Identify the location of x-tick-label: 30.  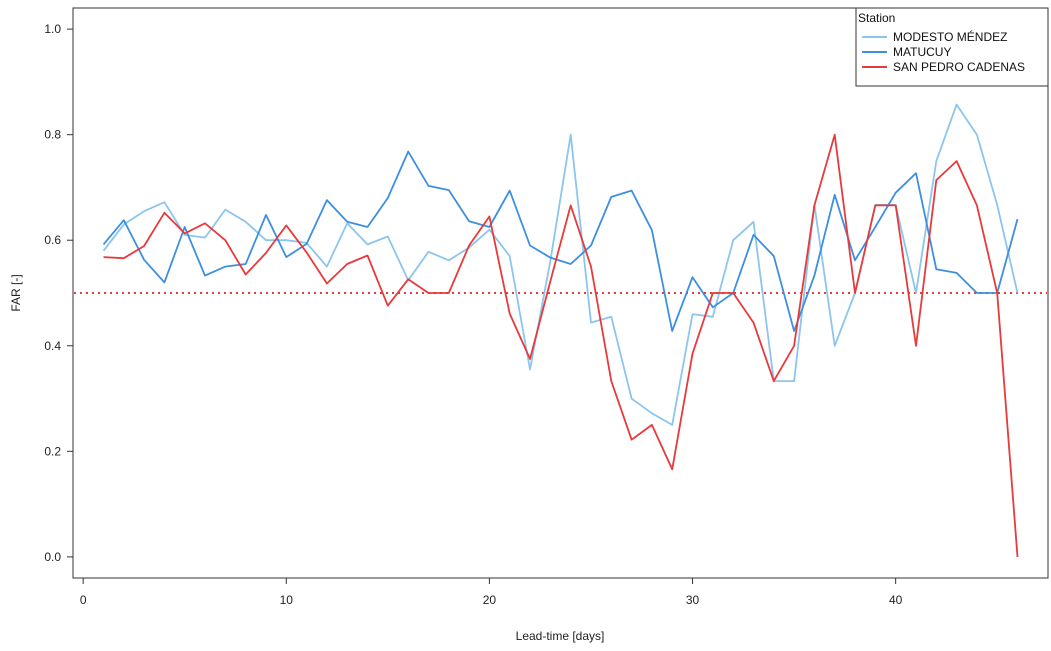
(693, 600).